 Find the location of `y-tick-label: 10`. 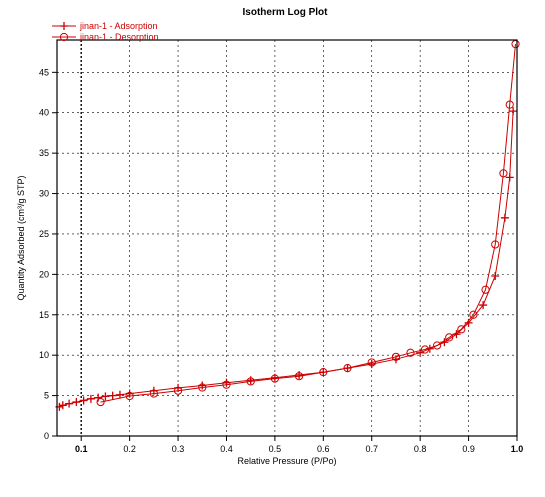

y-tick-label: 10 is located at coordinates (44, 355).